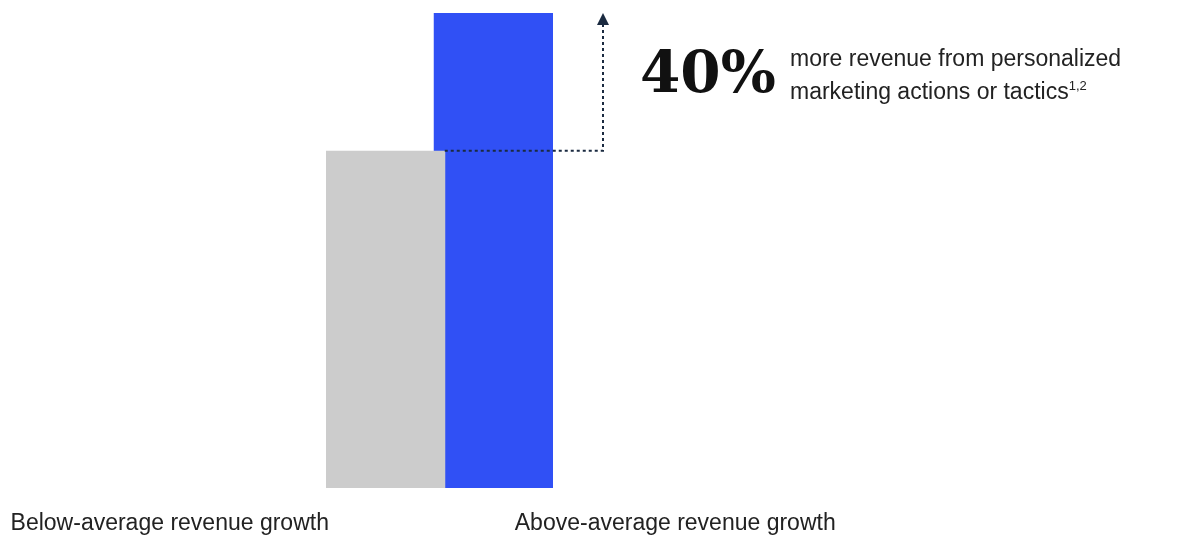 This screenshot has height=536, width=1192. Describe the element at coordinates (169, 521) in the screenshot. I see `x-tick-label: Below-average revenue growth` at that location.